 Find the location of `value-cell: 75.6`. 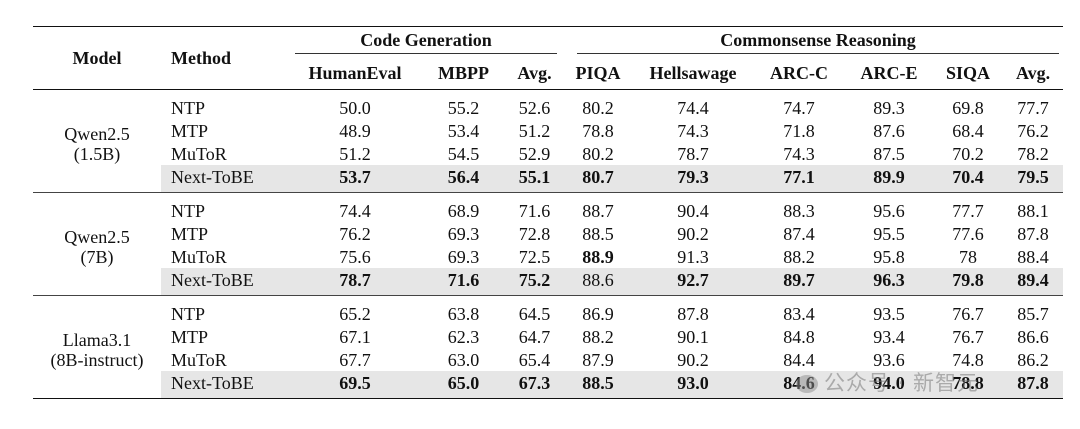

value-cell: 75.6 is located at coordinates (355, 256).